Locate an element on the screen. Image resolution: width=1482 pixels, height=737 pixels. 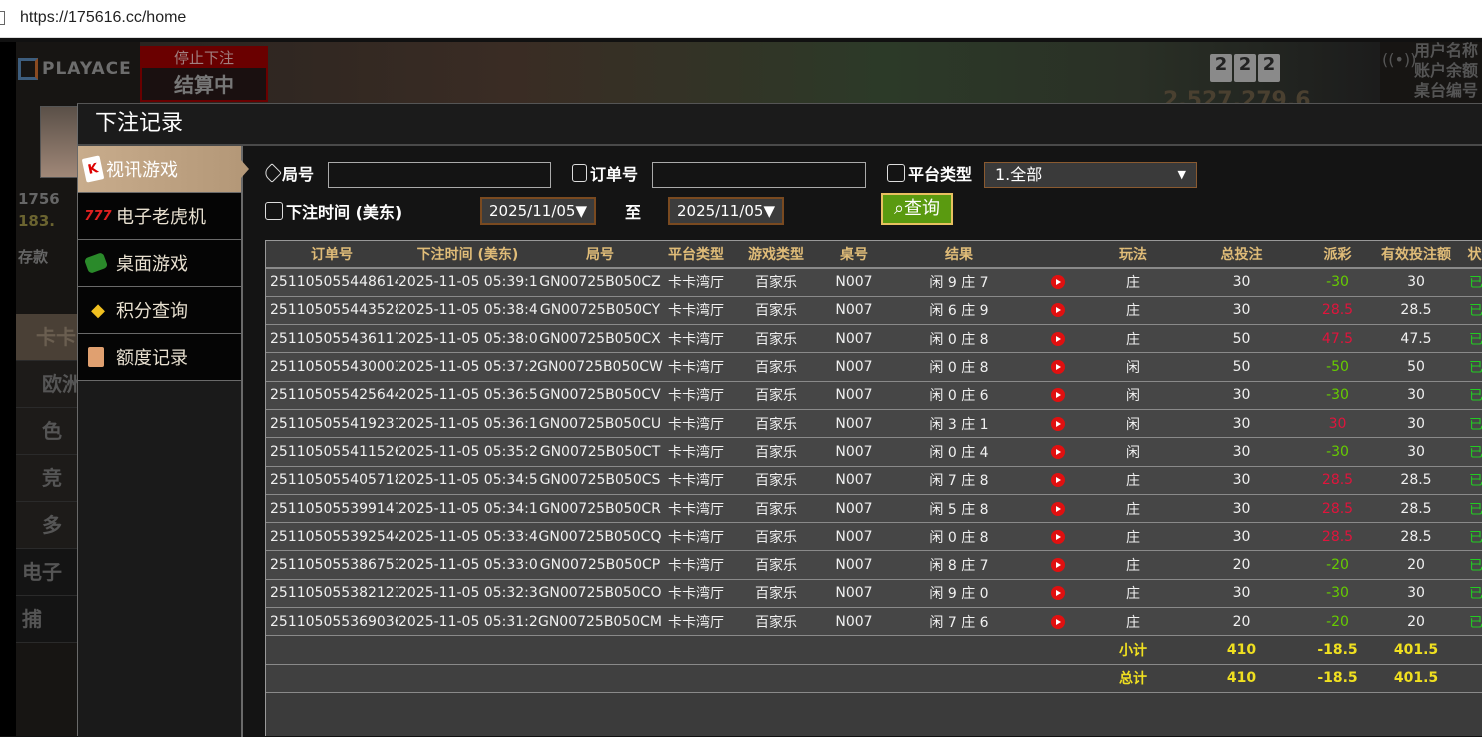
round-label: 局号 is located at coordinates (288, 173).